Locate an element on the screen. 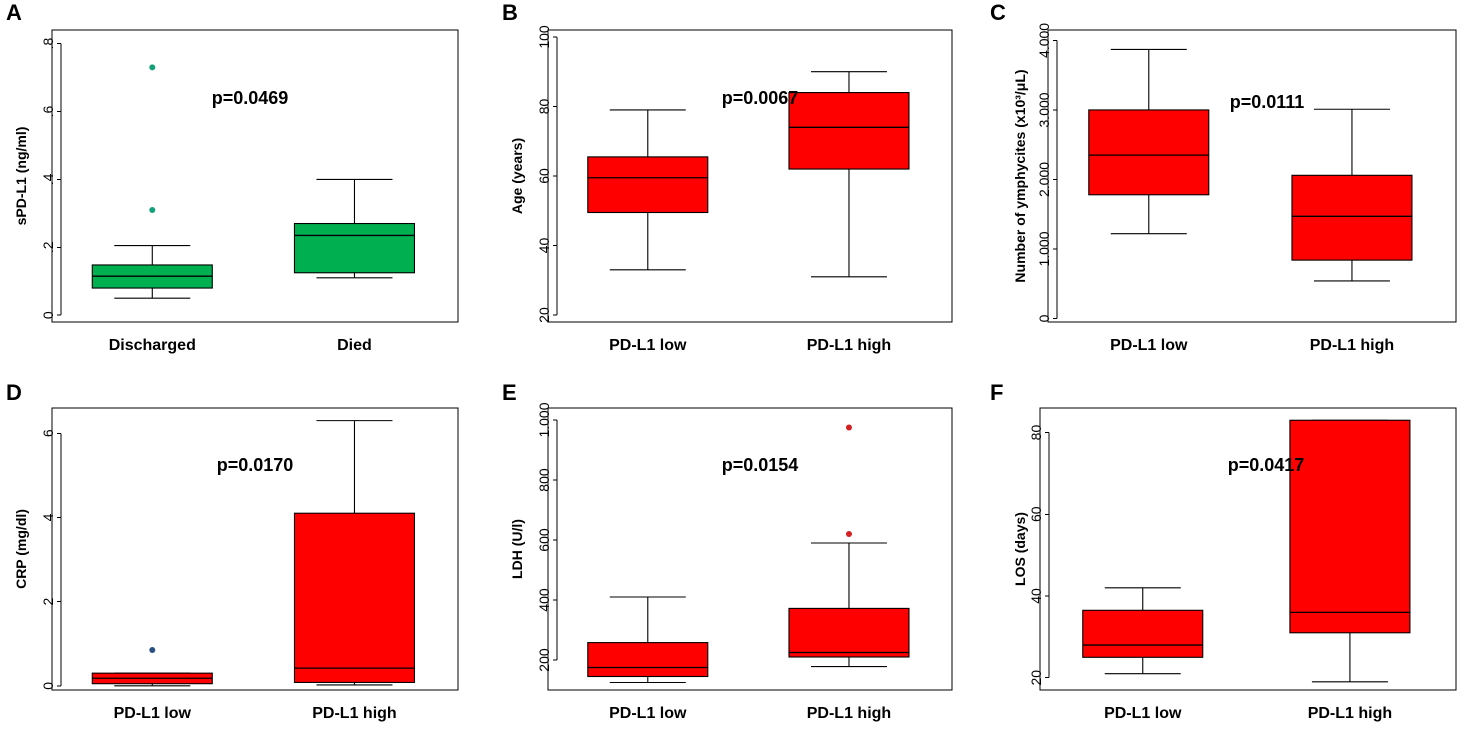 The image size is (1482, 756). p-value-annotation: p=0.0469 is located at coordinates (250, 98).